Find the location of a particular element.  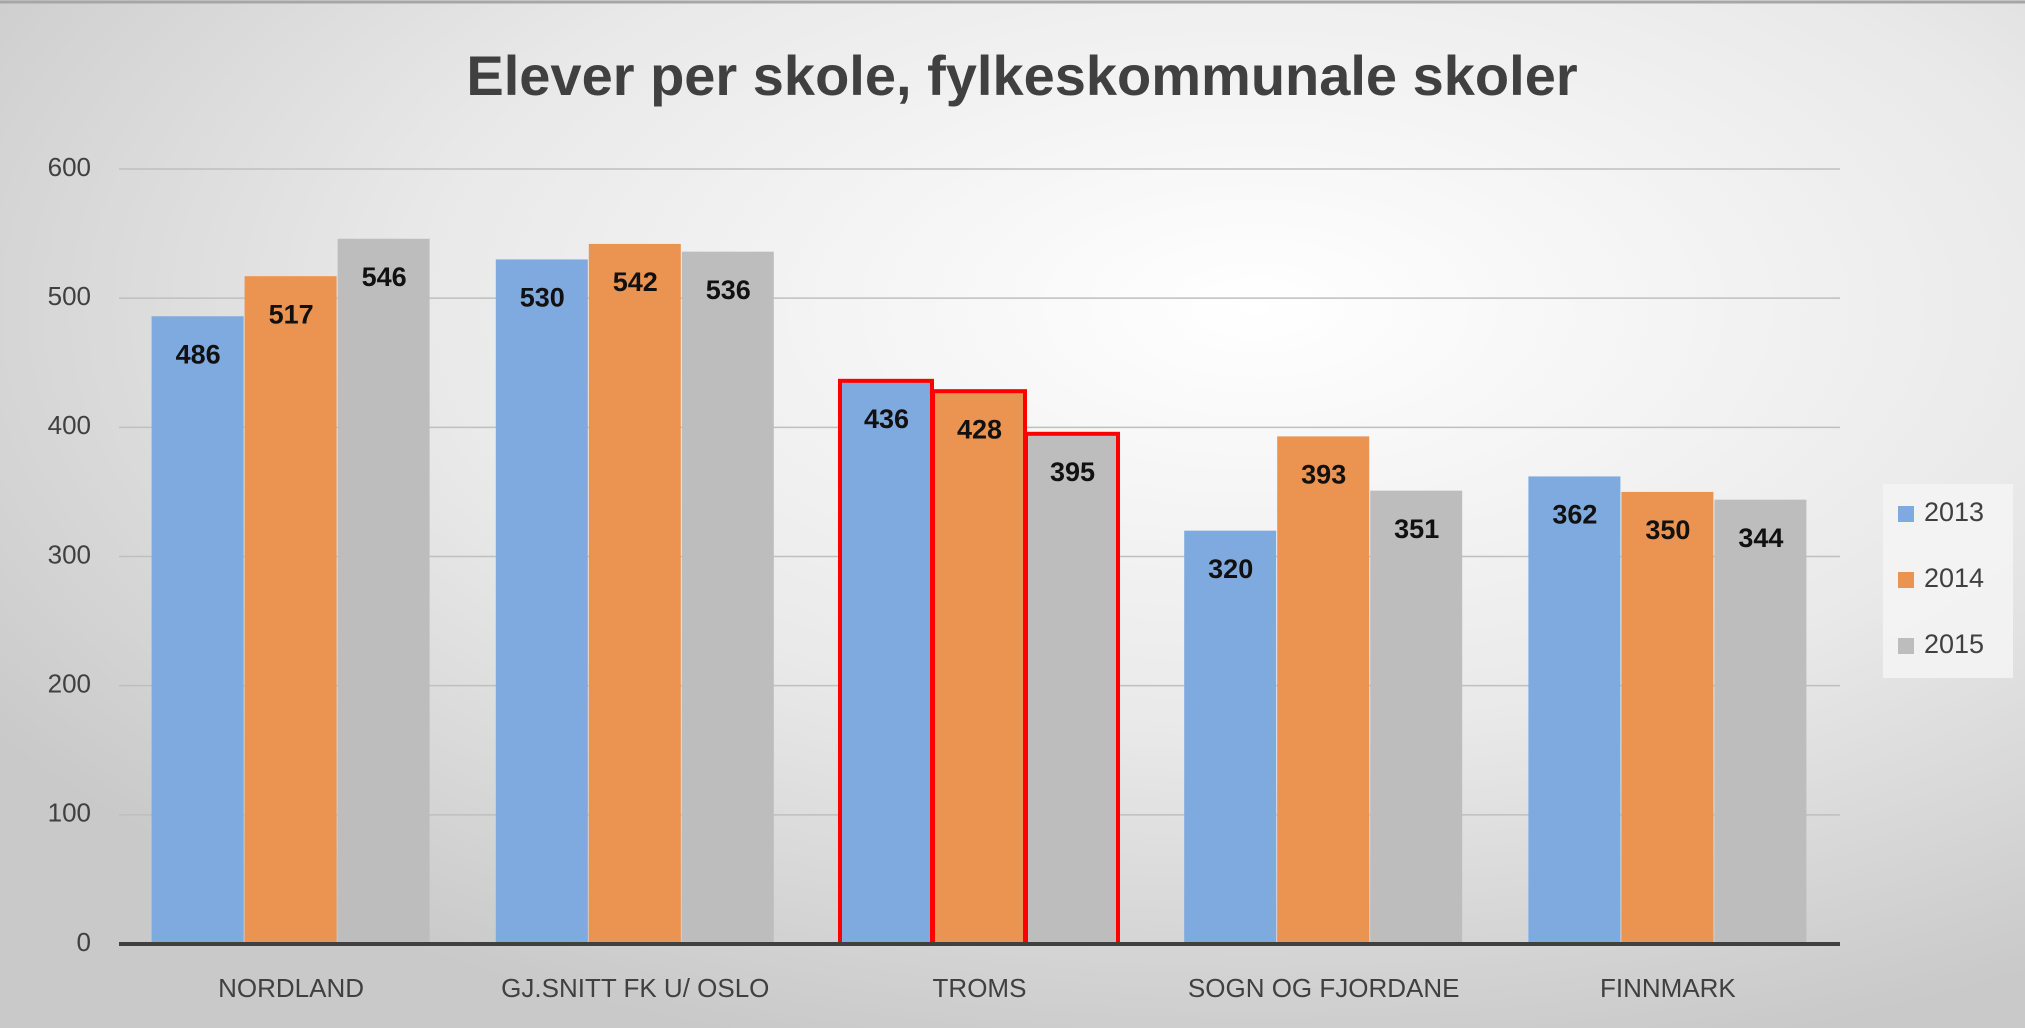

data-label: 395 is located at coordinates (1072, 472).